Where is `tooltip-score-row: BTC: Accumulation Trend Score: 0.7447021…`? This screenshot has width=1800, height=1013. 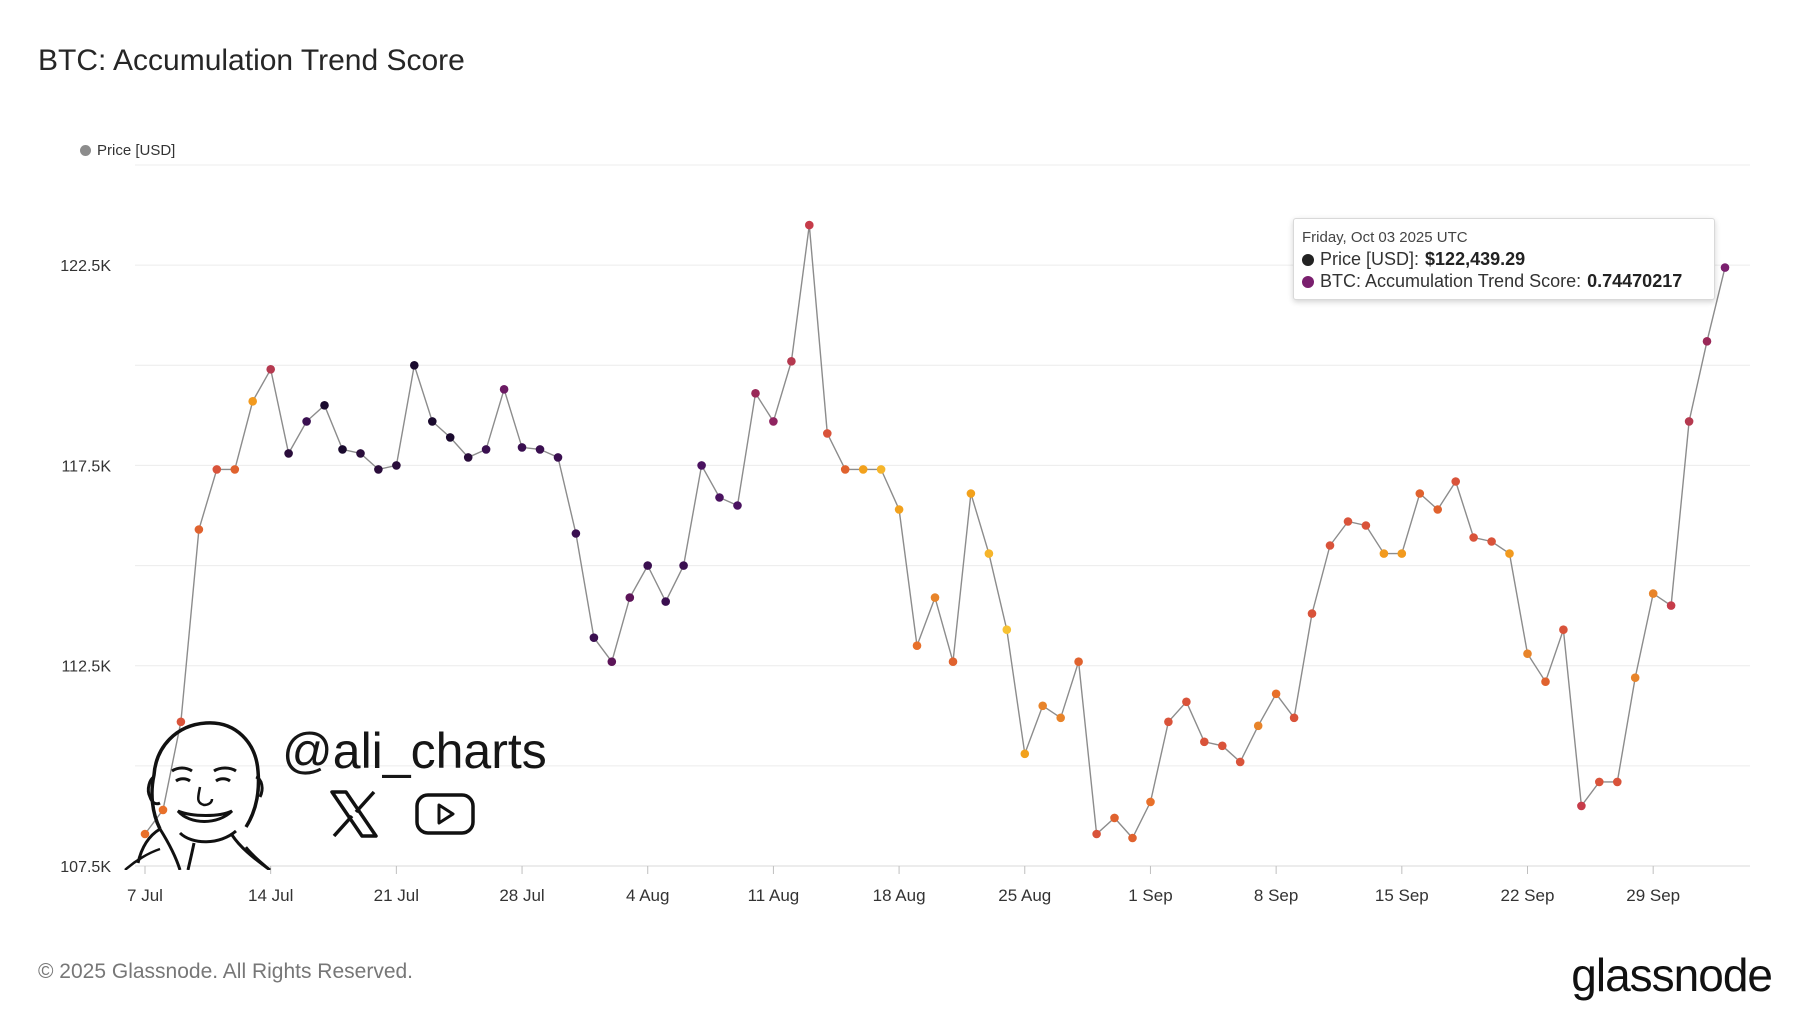 tooltip-score-row: BTC: Accumulation Trend Score: 0.7447021… is located at coordinates (1492, 281).